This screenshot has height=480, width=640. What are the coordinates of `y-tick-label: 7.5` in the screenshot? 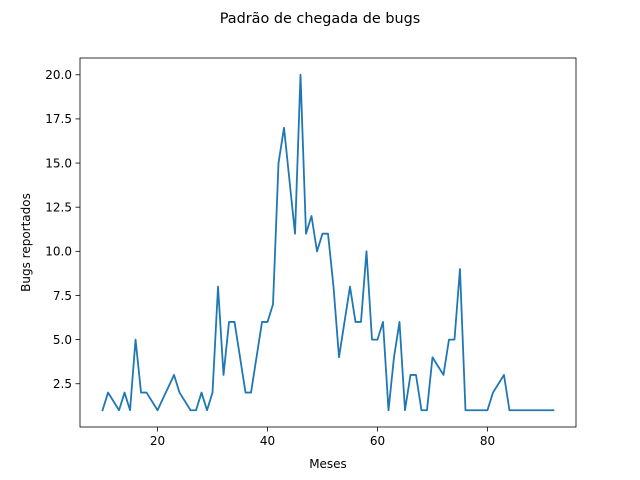 It's located at (62, 296).